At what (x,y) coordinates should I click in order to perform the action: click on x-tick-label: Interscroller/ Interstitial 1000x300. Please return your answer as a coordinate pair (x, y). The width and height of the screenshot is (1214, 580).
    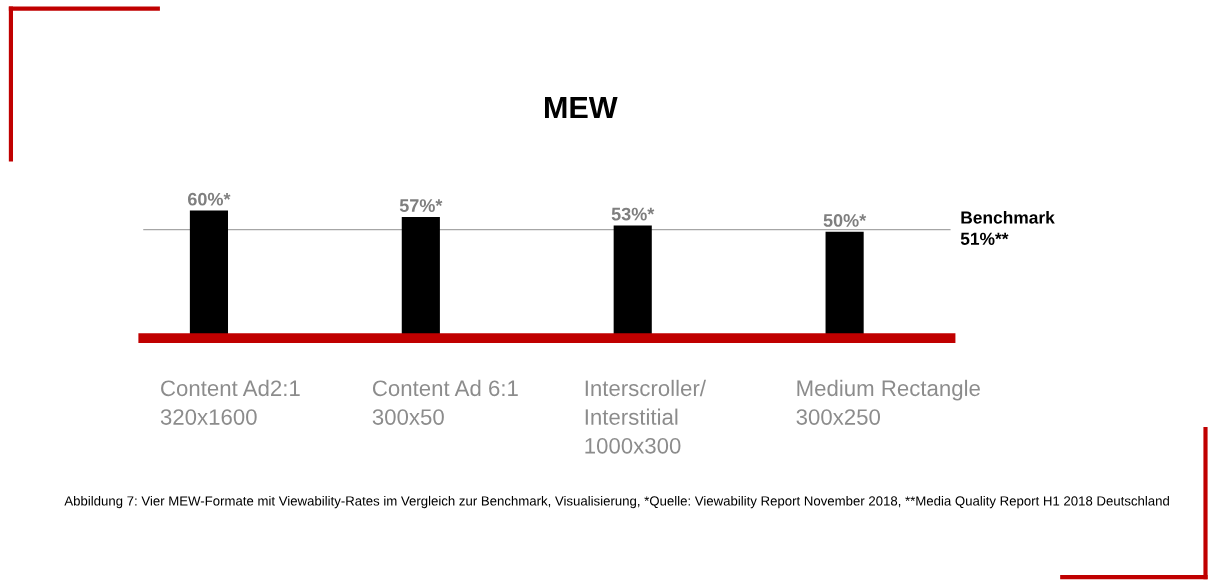
    Looking at the image, I should click on (645, 416).